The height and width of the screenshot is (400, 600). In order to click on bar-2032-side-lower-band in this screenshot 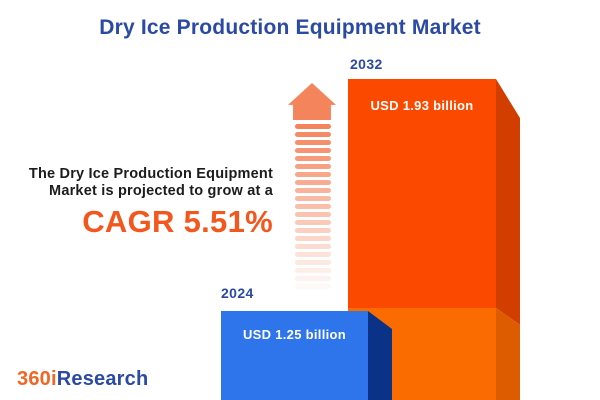, I will do `click(508, 354)`.